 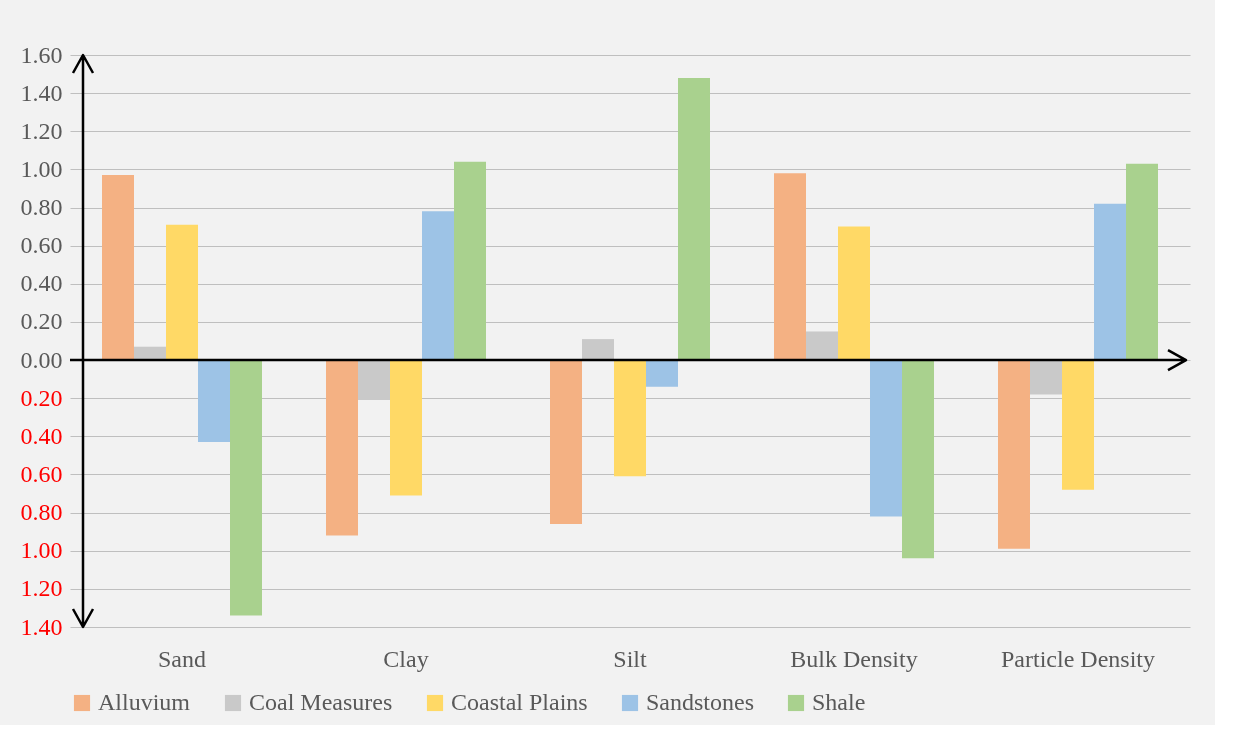 What do you see at coordinates (41, 54) in the screenshot?
I see `y-tick-label: 1.60` at bounding box center [41, 54].